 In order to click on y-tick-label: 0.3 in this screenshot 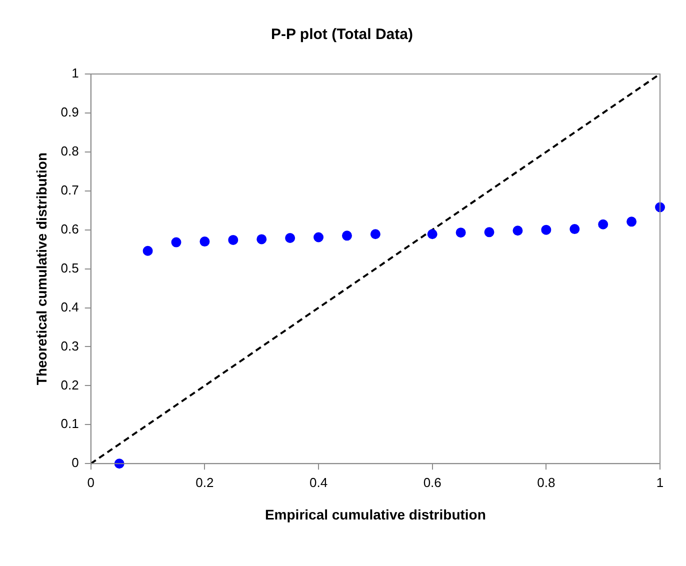, I will do `click(69, 346)`.